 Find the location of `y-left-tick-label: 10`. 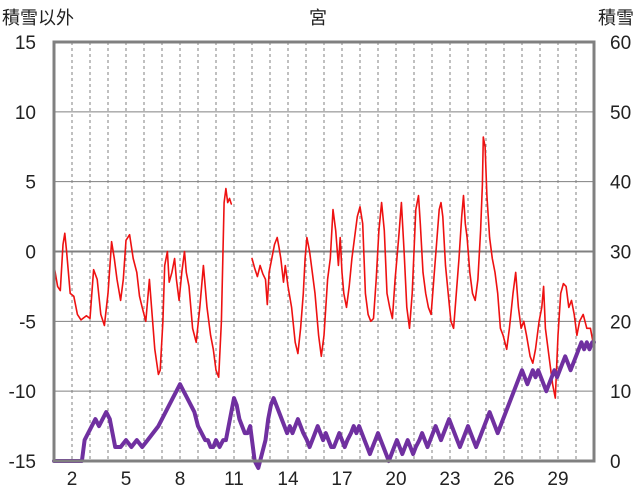

y-left-tick-label: 10 is located at coordinates (25, 113).